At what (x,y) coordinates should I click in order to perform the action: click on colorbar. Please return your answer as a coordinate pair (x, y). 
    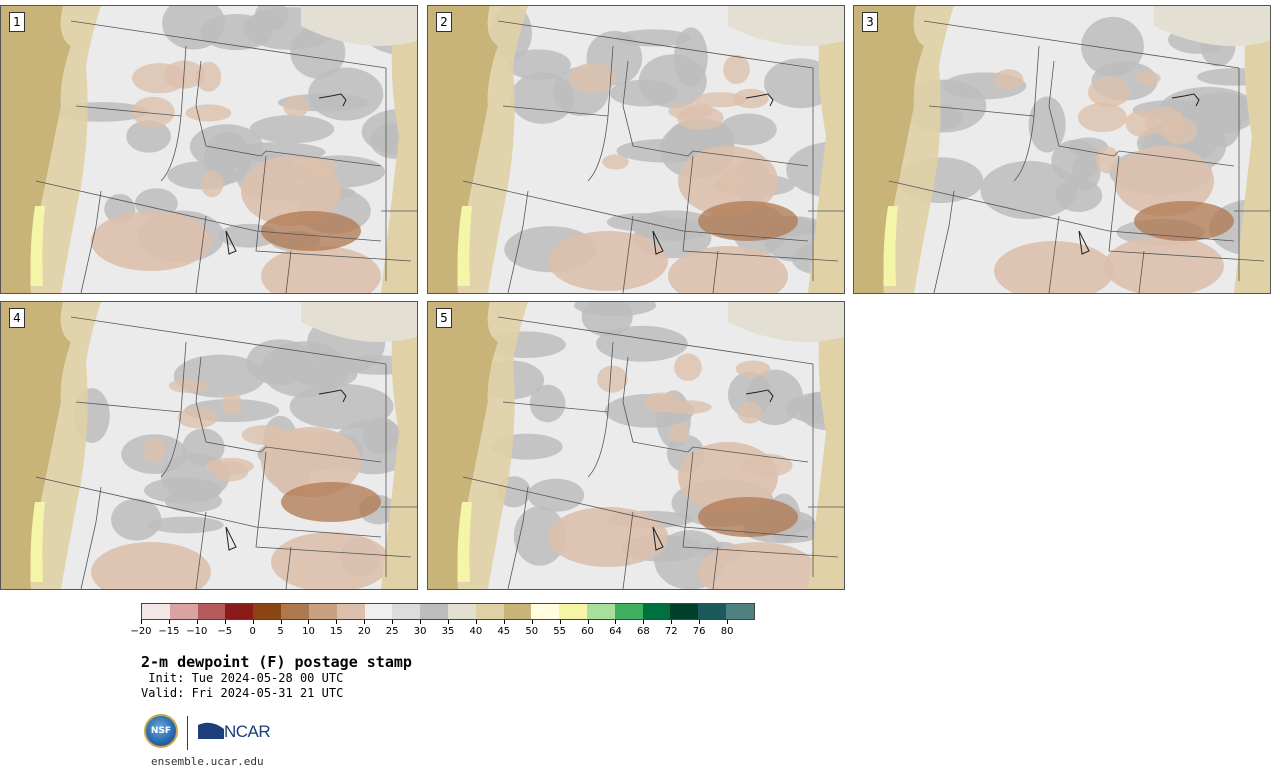
    Looking at the image, I should click on (448, 611).